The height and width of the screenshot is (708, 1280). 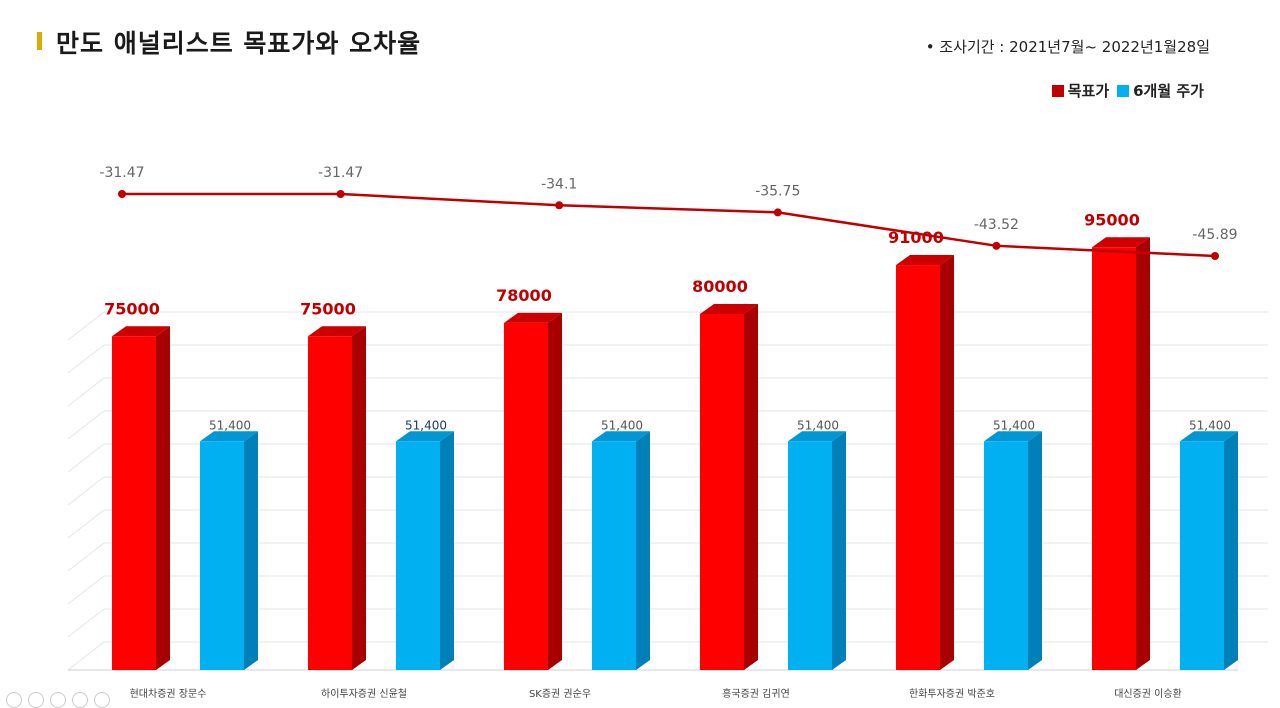 What do you see at coordinates (1057, 91) in the screenshot?
I see `legend-swatch-target` at bounding box center [1057, 91].